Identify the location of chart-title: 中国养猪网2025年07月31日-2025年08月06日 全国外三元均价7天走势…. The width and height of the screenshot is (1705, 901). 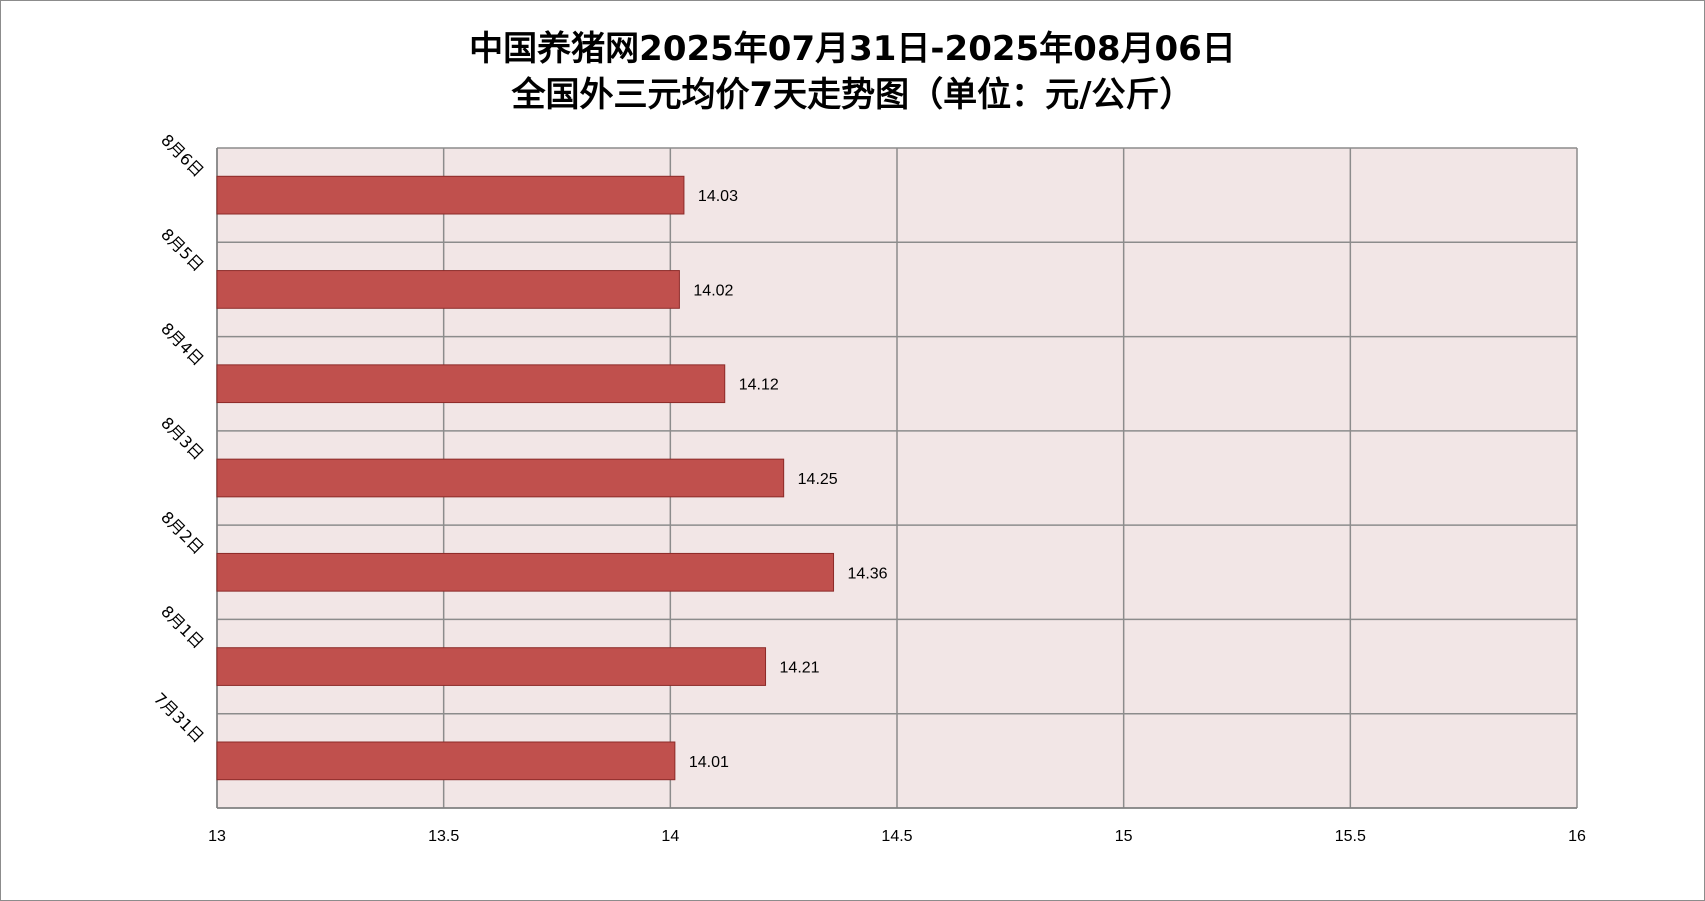
(852, 72).